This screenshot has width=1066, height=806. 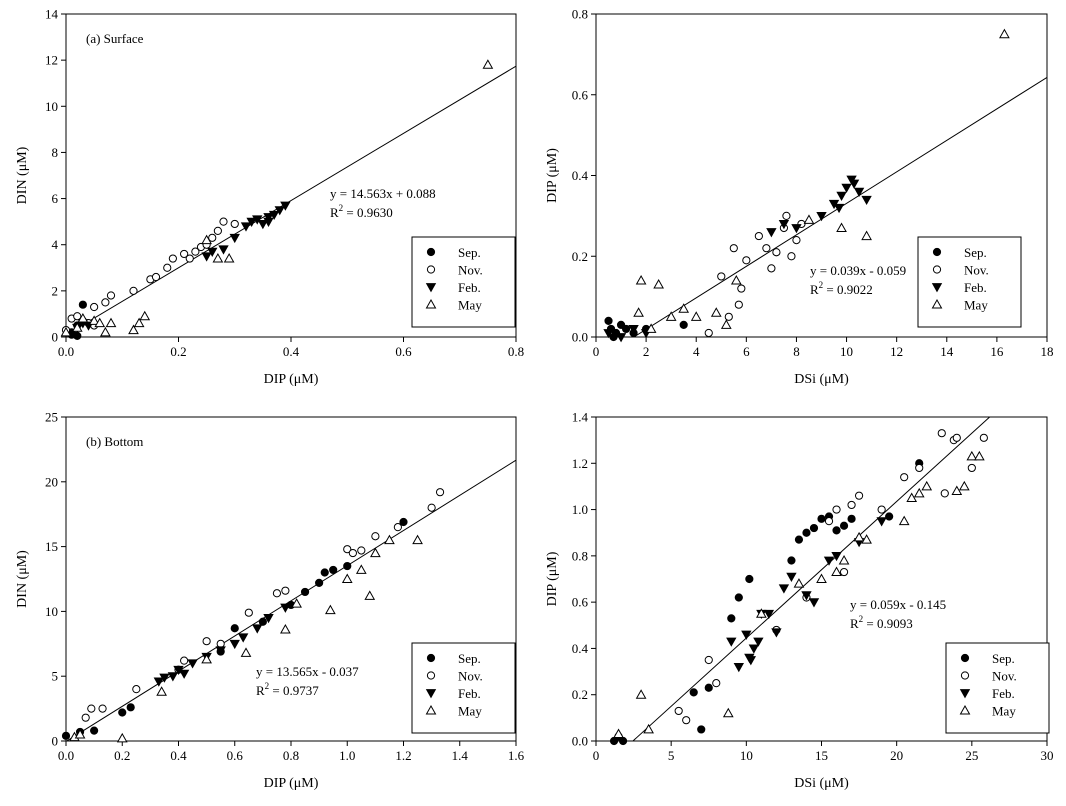 What do you see at coordinates (746, 351) in the screenshot?
I see `x-tick-label: 6` at bounding box center [746, 351].